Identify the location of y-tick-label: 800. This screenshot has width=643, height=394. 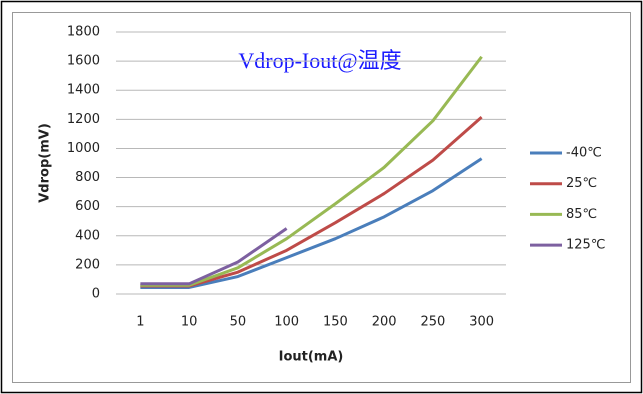
(87, 177).